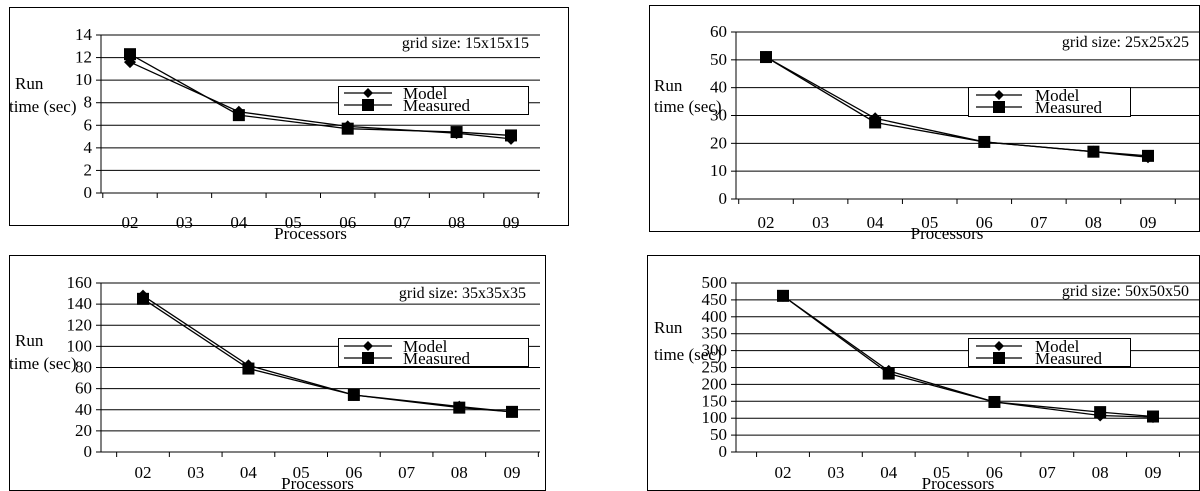  What do you see at coordinates (715, 383) in the screenshot?
I see `y-tick-label: 200` at bounding box center [715, 383].